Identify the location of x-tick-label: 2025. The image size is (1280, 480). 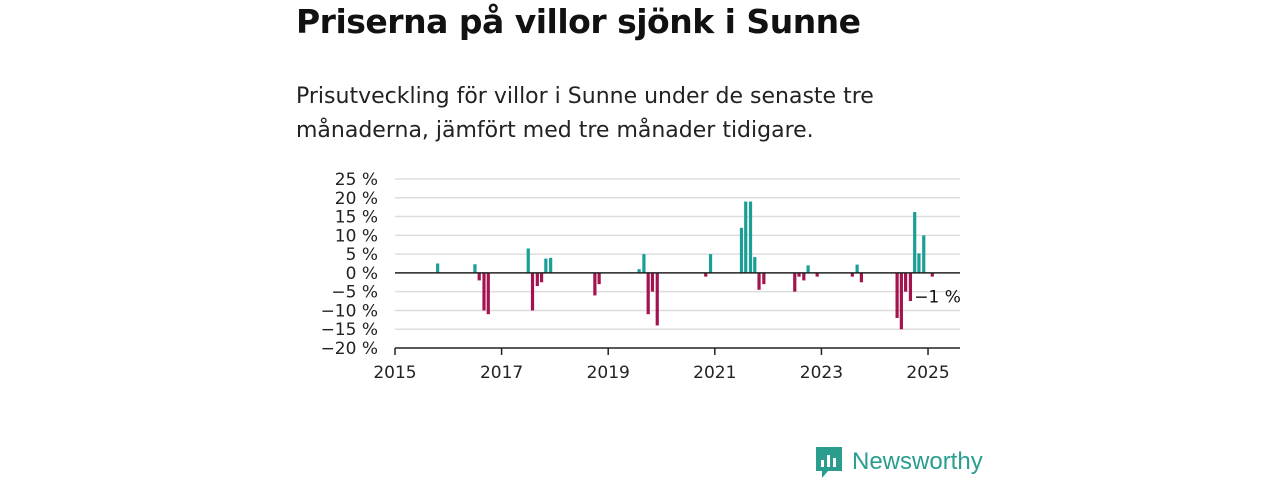
(927, 373).